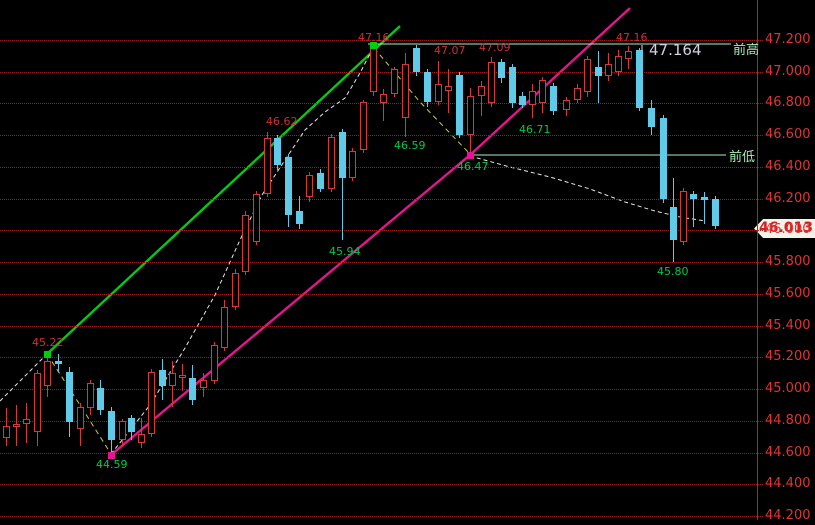  I want to click on pivot-price-label: 46.59, so click(410, 145).